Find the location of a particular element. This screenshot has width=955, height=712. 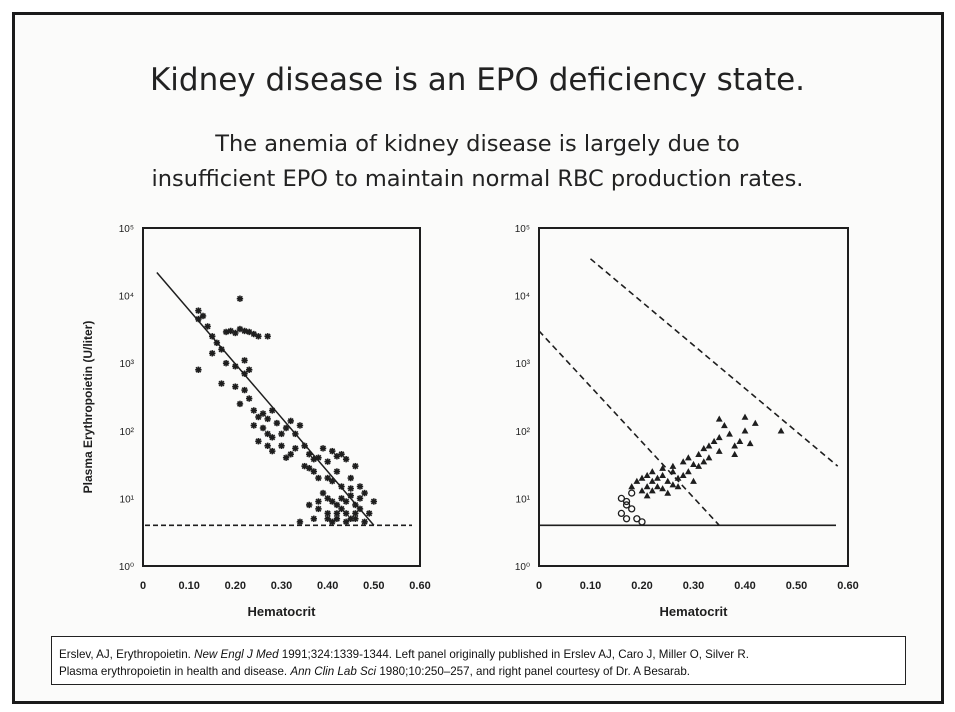

left-y-tick-label: 10² is located at coordinates (127, 432).